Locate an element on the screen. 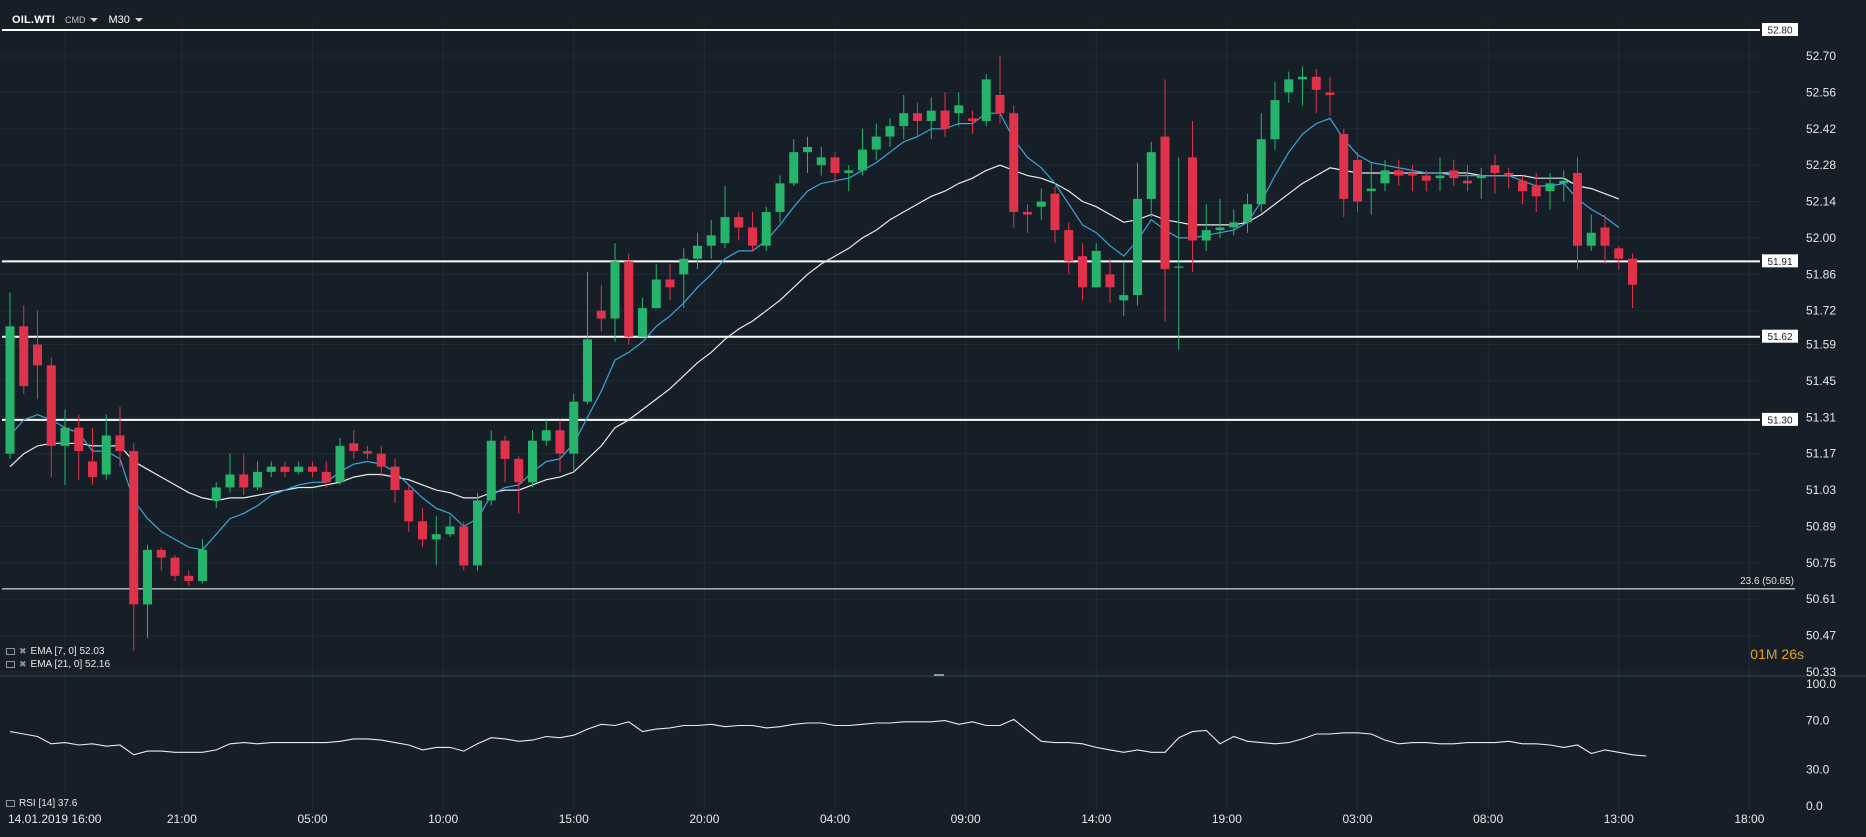  time-axis-label: 18:00 is located at coordinates (1749, 819).